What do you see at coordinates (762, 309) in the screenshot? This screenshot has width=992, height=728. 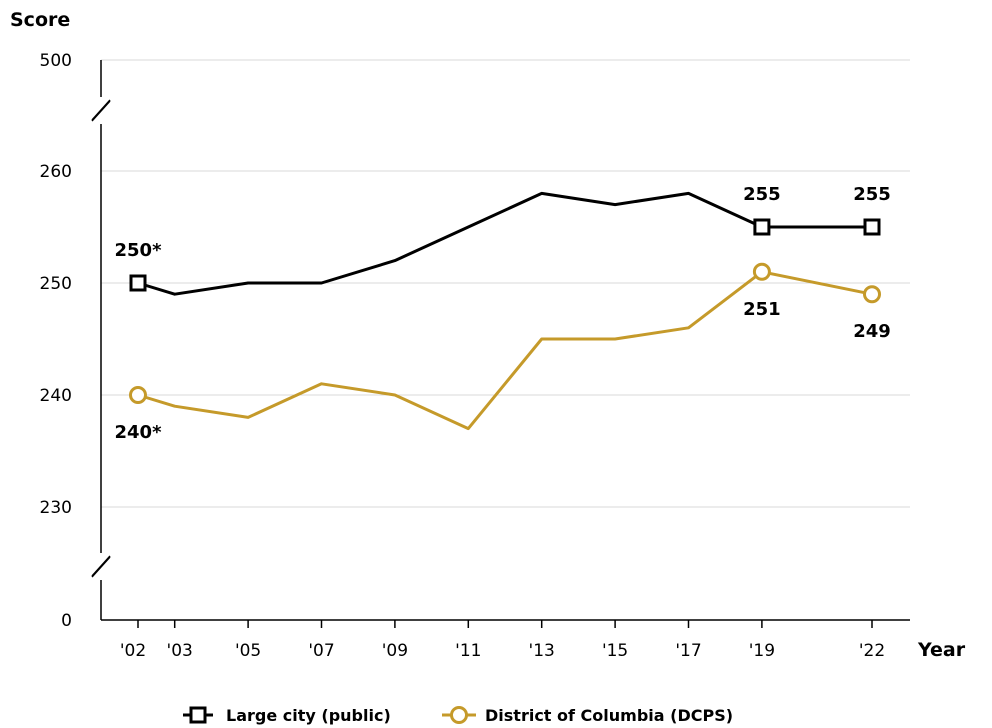 I see `data-label: 251` at bounding box center [762, 309].